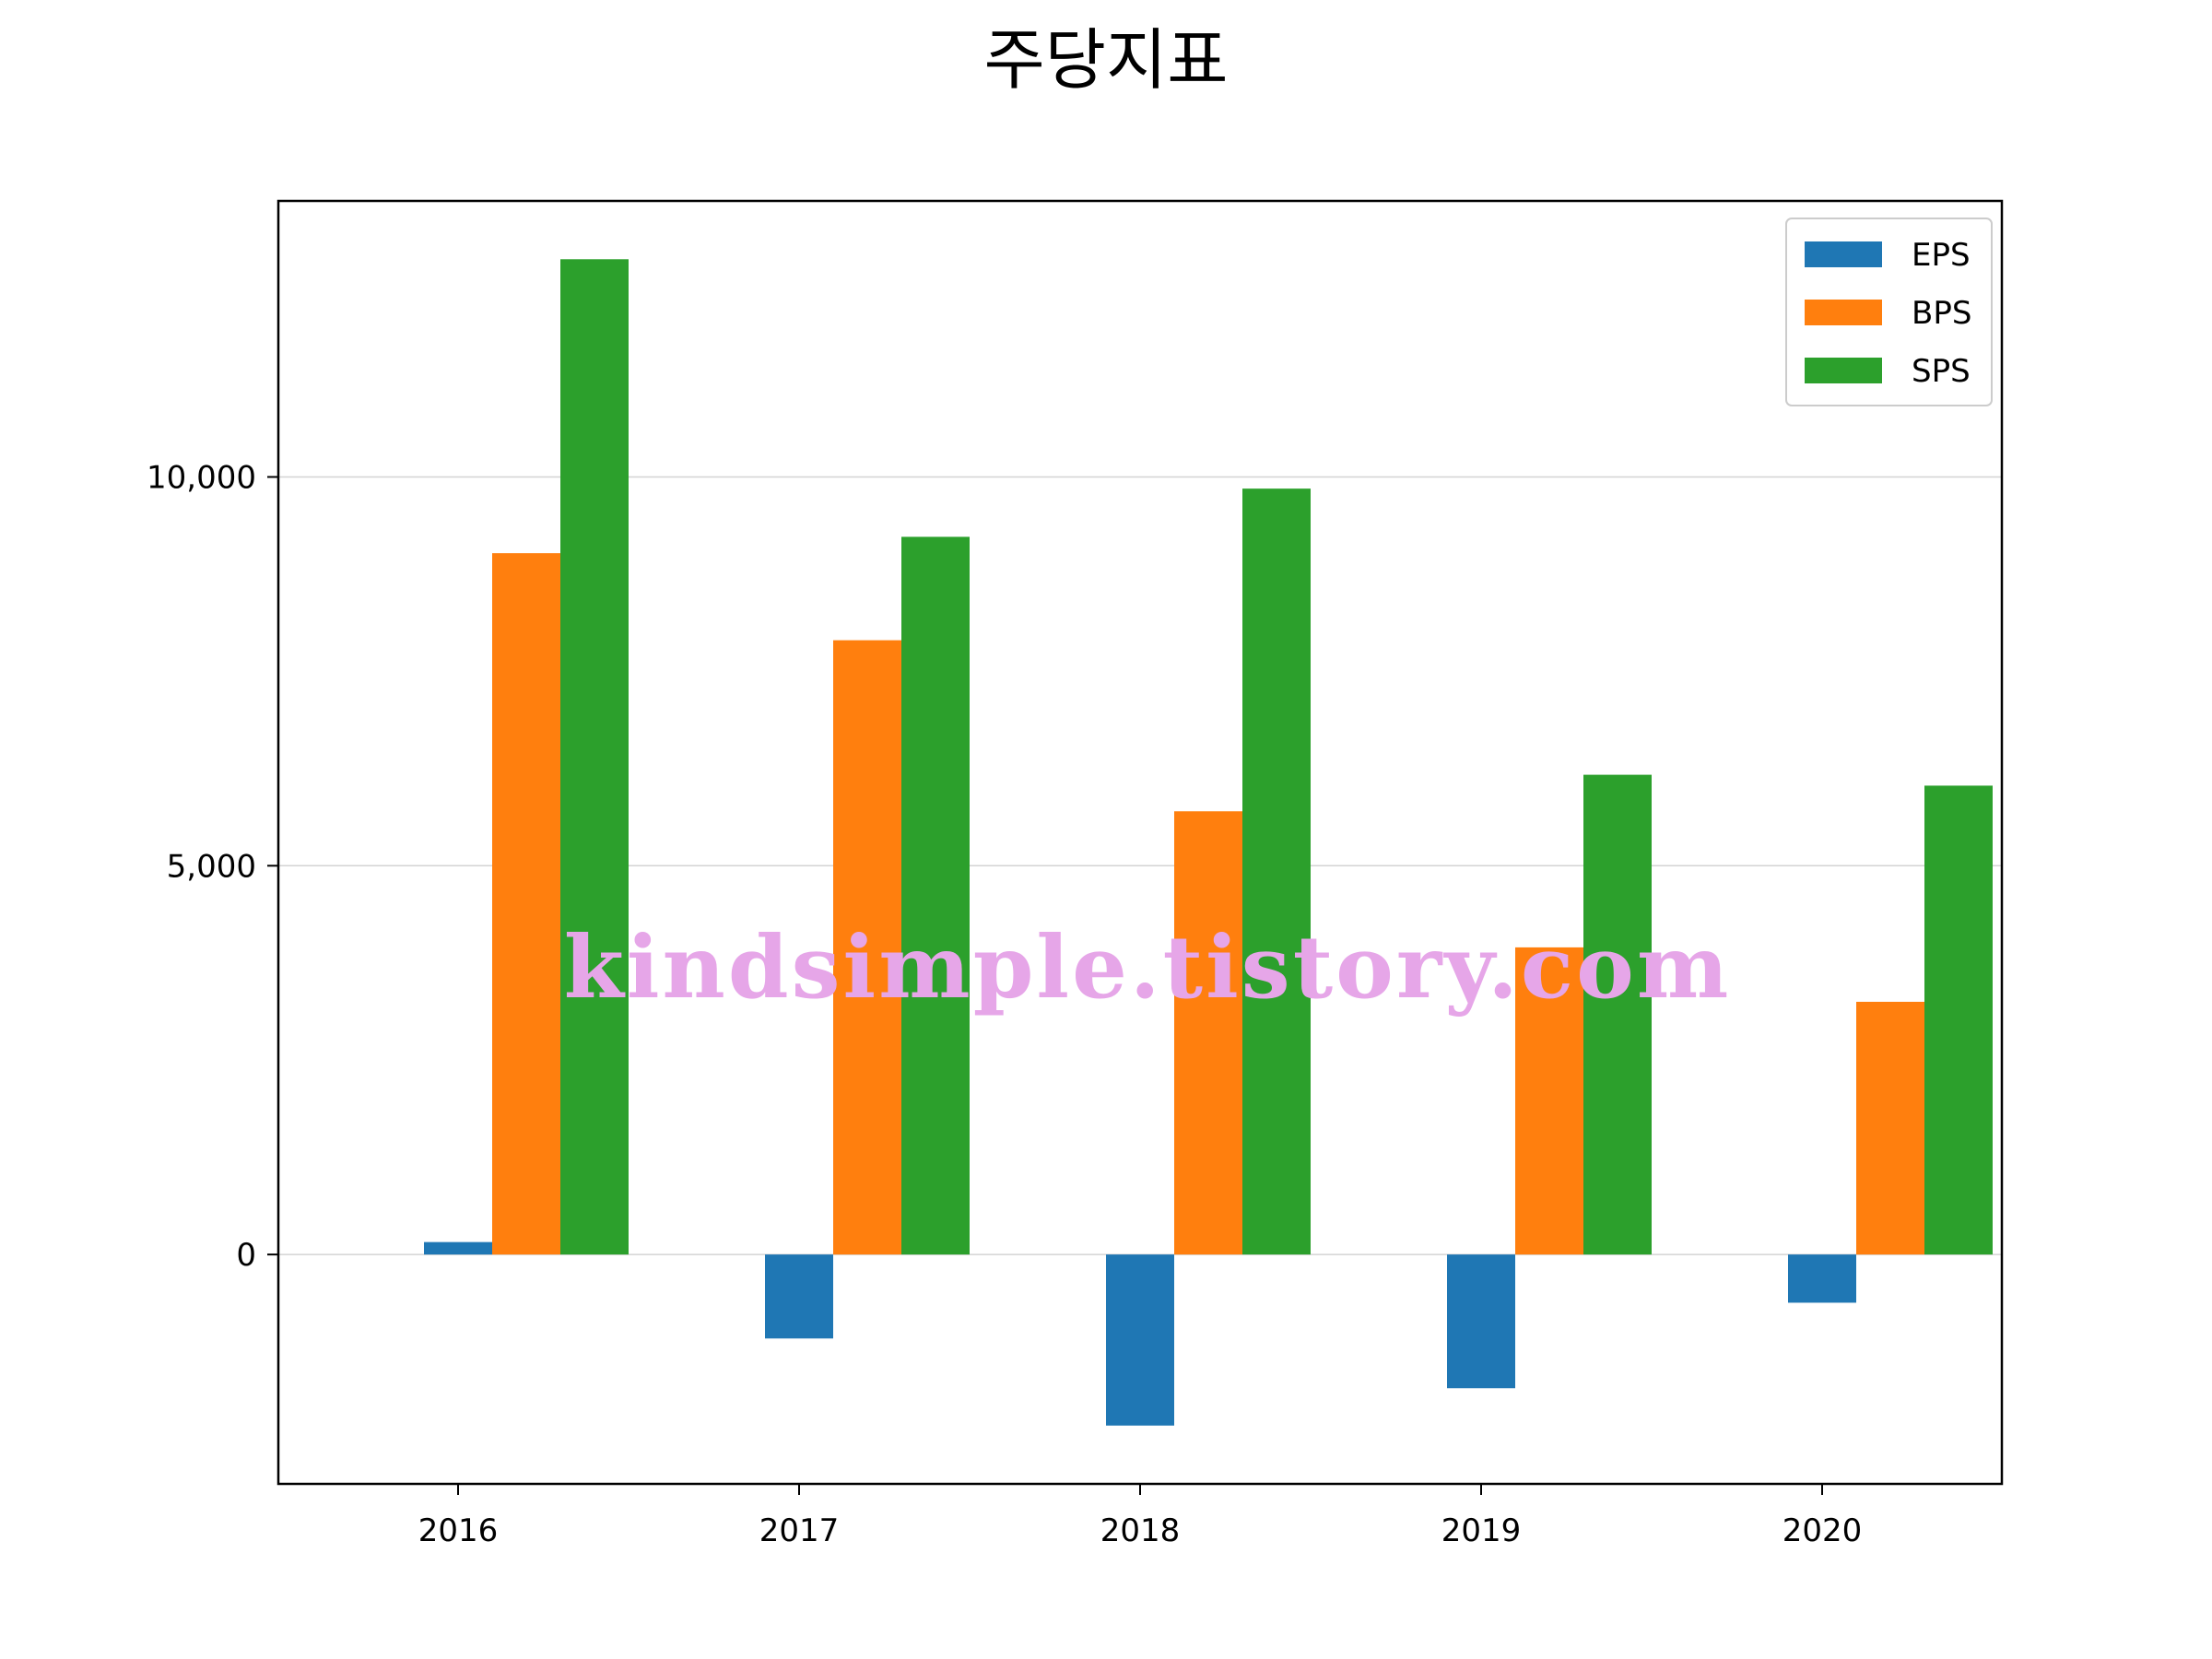 This screenshot has height=1659, width=2212. Describe the element at coordinates (1941, 255) in the screenshot. I see `legend-label-eps: EPS` at that location.